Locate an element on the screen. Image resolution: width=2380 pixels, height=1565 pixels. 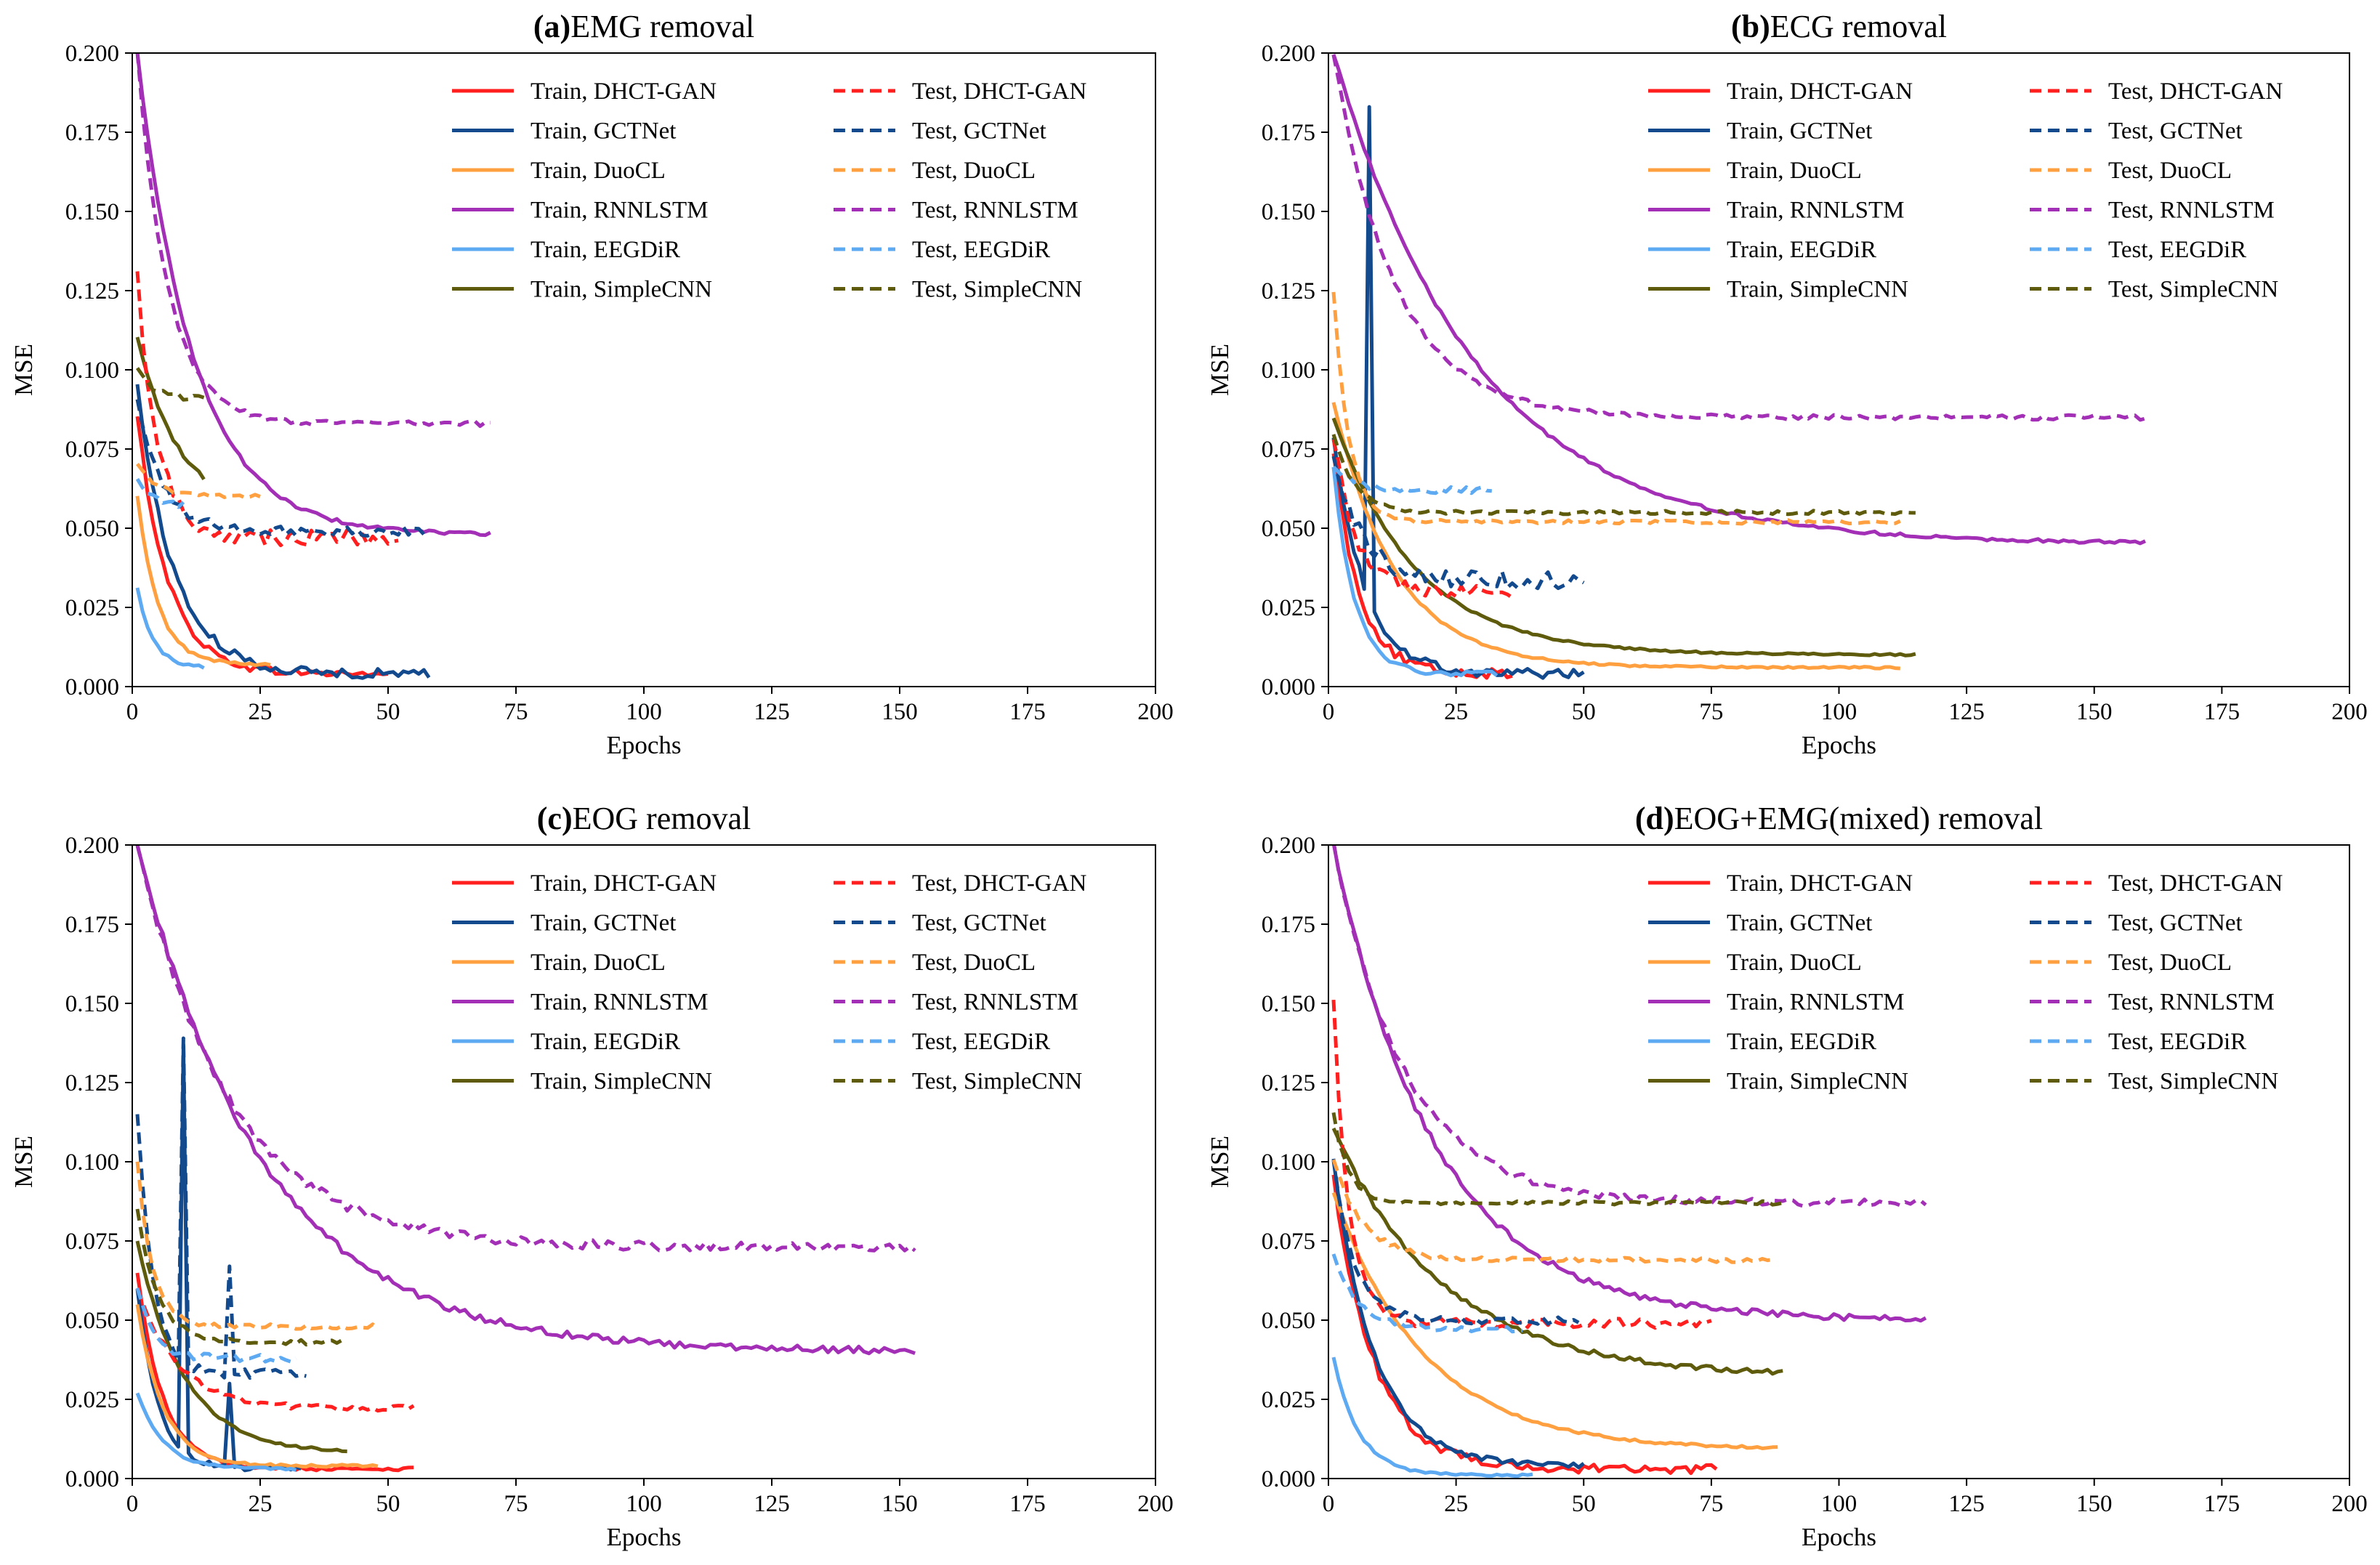
chart-title: (d)EOG+EMG(mixed) removal is located at coordinates (1839, 818).